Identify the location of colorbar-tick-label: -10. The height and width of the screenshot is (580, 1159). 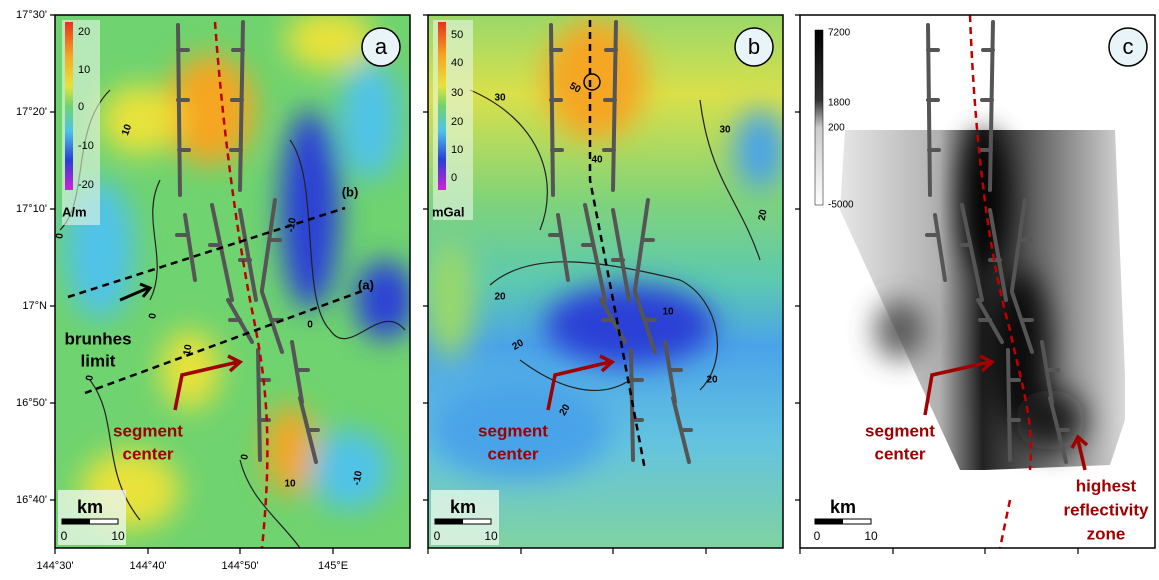
(86, 146).